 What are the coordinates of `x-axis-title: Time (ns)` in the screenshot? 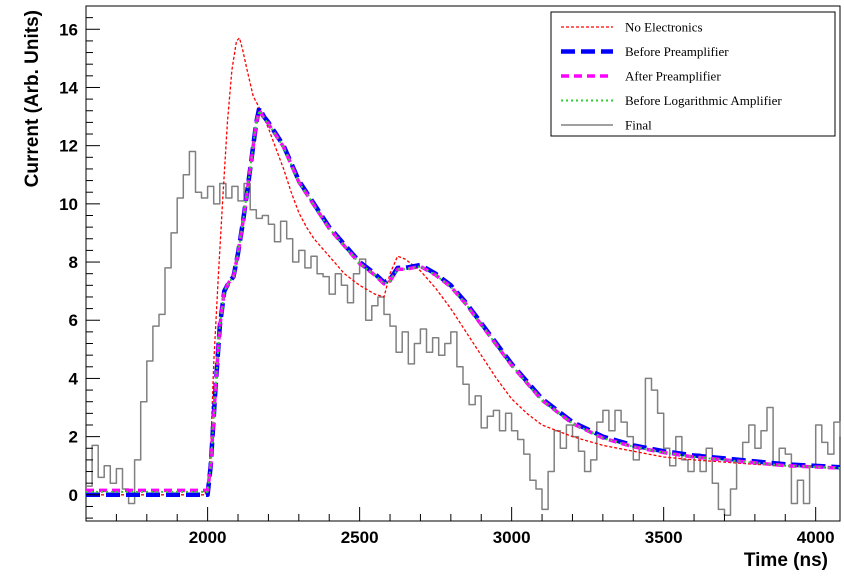 It's located at (786, 560).